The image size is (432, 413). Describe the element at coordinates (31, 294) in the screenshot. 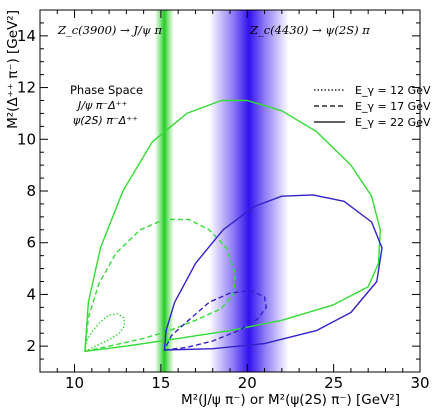

I see `y-tick-label: 4` at that location.